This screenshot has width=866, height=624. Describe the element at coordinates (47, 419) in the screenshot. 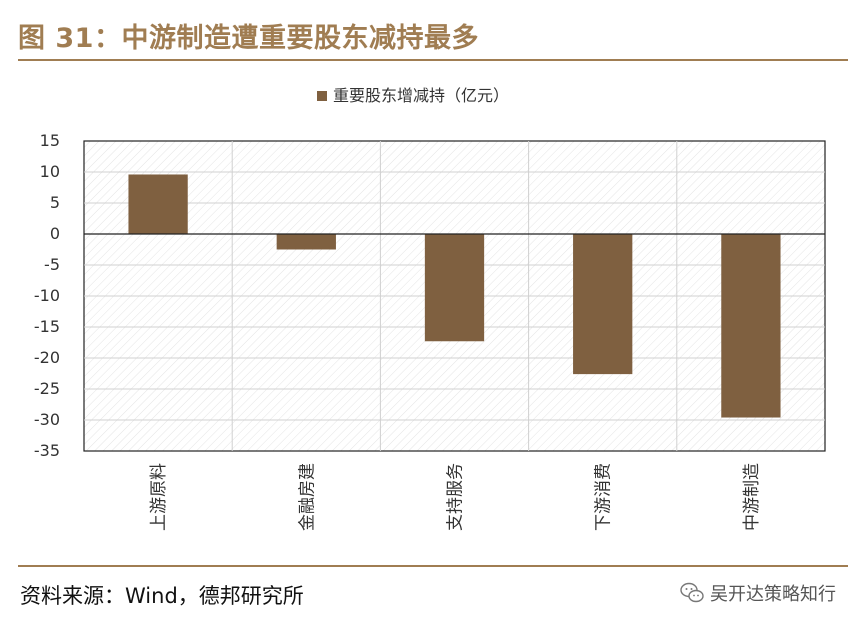

I see `y-tick-label: -30` at that location.